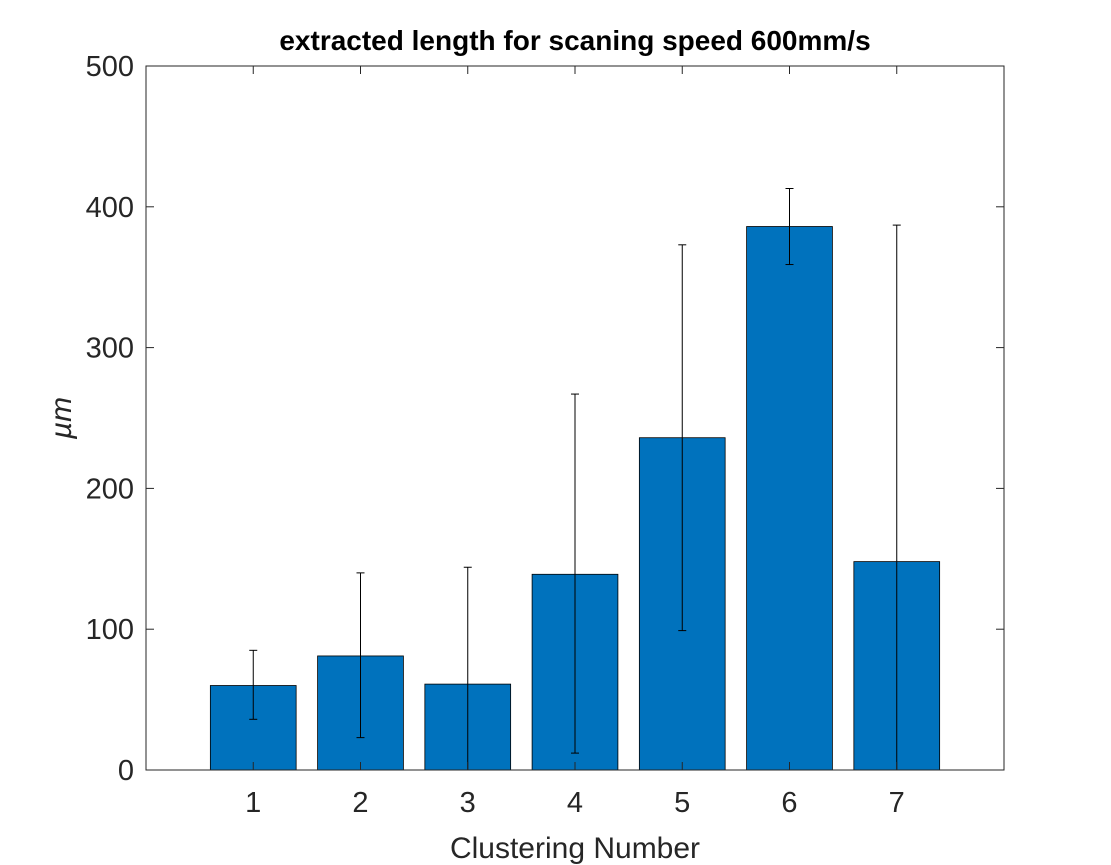  What do you see at coordinates (789, 803) in the screenshot?
I see `x-tick-label: 6` at bounding box center [789, 803].